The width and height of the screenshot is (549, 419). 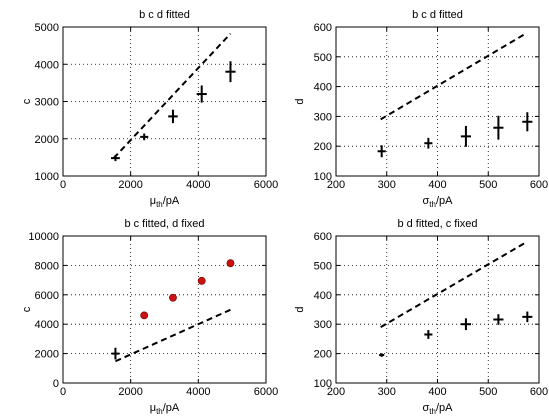 What do you see at coordinates (47, 266) in the screenshot?
I see `y-tick-label: 8000` at bounding box center [47, 266].